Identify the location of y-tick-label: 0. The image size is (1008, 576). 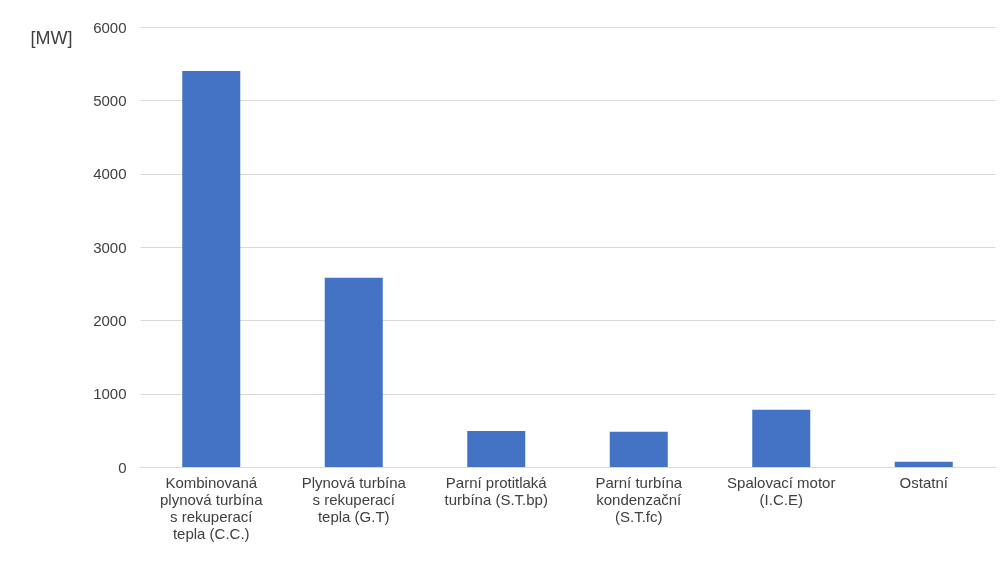
(122, 467).